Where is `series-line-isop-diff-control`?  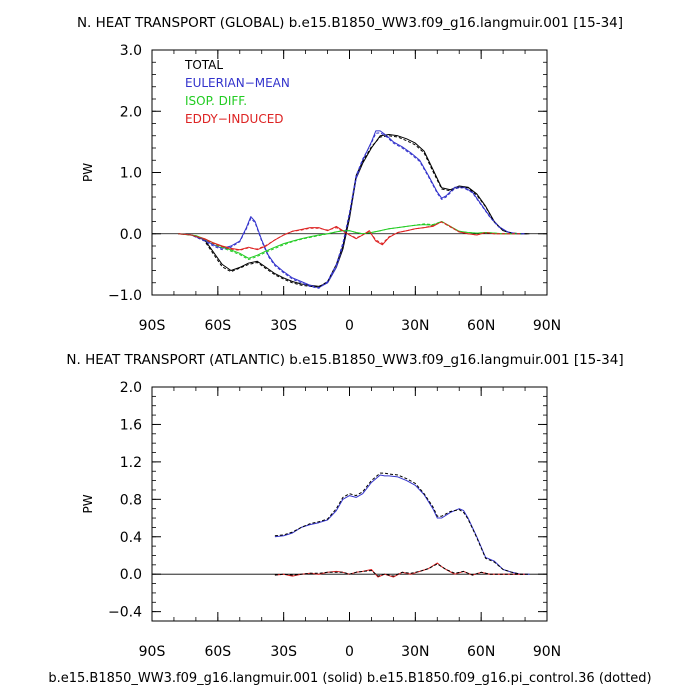
series-line-isop-diff-control is located at coordinates (349, 240).